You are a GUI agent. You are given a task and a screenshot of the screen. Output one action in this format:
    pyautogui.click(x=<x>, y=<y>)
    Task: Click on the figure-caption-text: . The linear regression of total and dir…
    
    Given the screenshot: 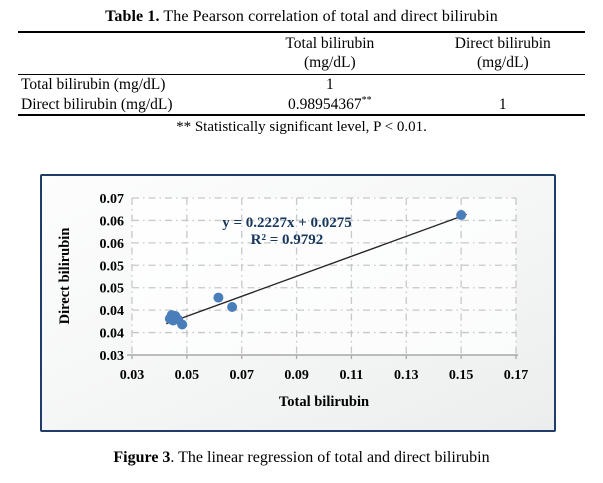 What is the action you would take?
    pyautogui.click(x=330, y=457)
    